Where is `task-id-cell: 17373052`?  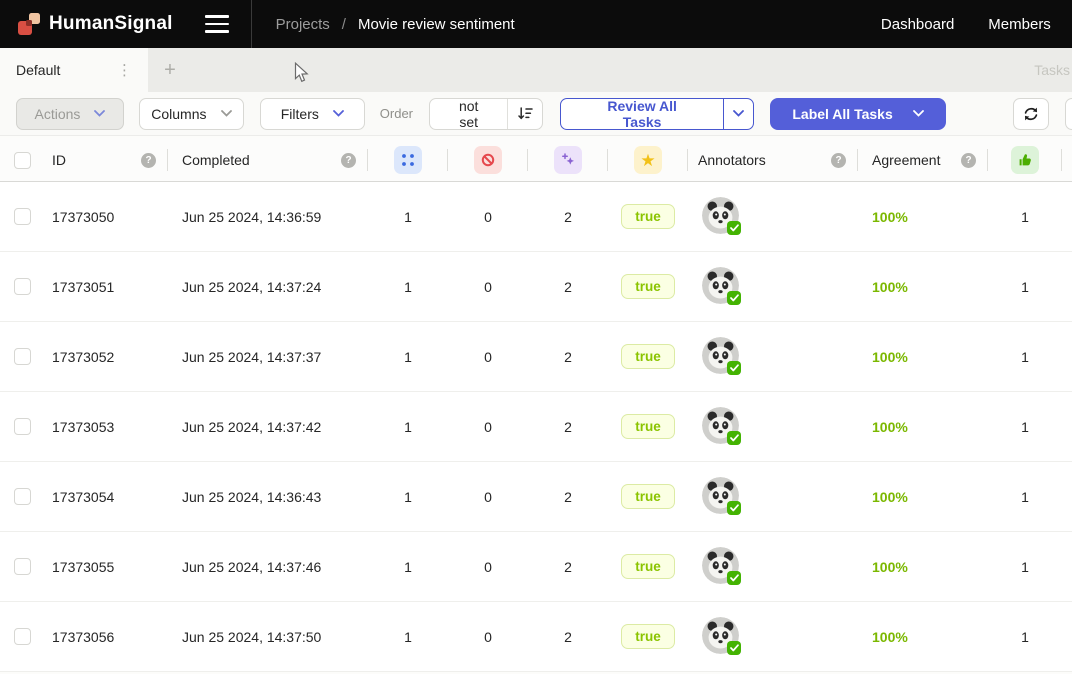
task-id-cell: 17373052 is located at coordinates (83, 356).